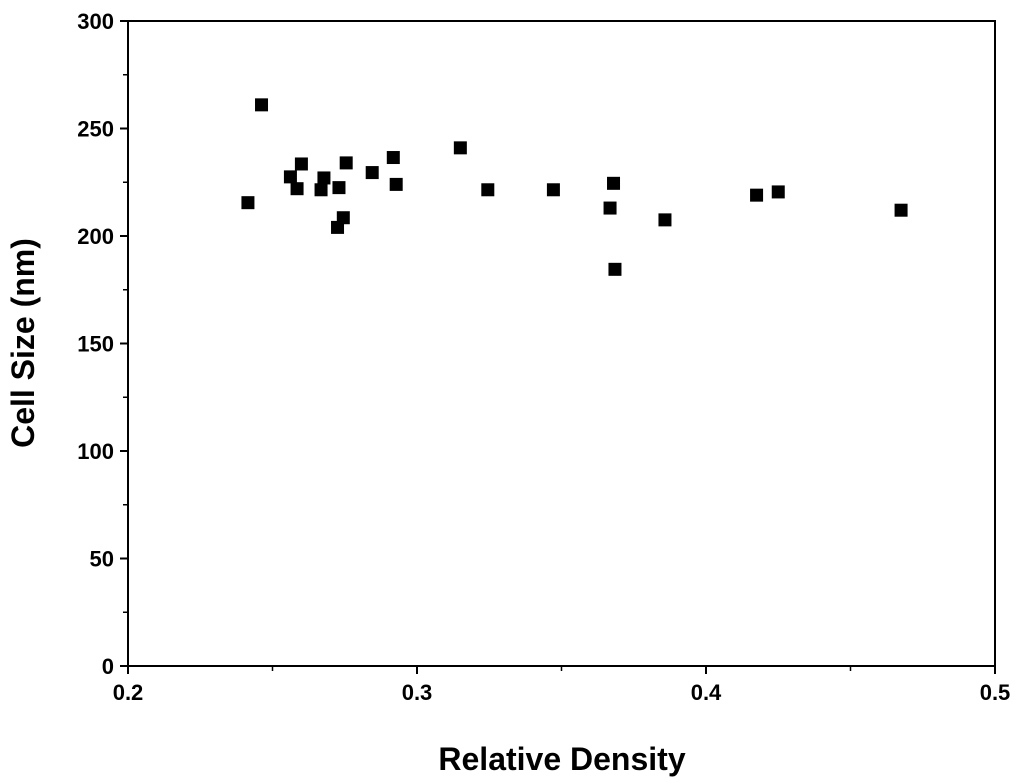 The height and width of the screenshot is (783, 1024). I want to click on x-axis-ticks, so click(561, 670).